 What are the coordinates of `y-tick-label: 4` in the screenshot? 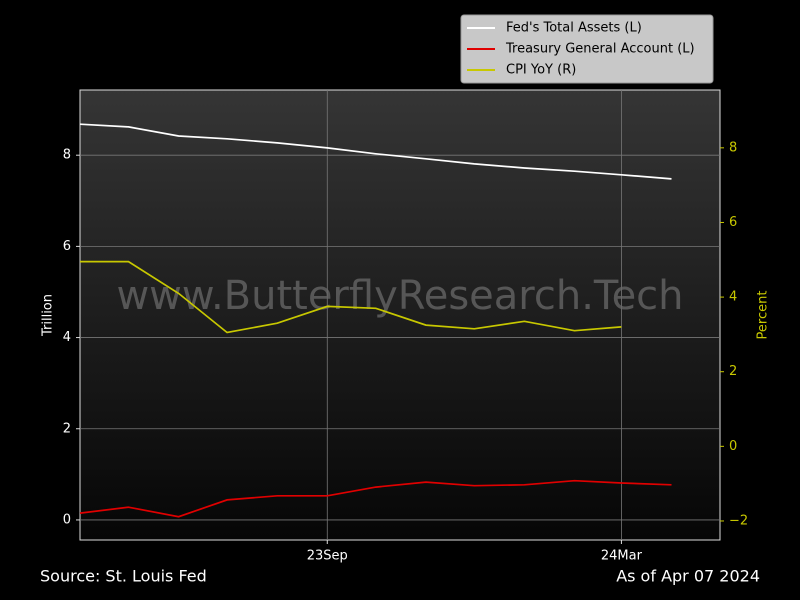 It's located at (67, 337).